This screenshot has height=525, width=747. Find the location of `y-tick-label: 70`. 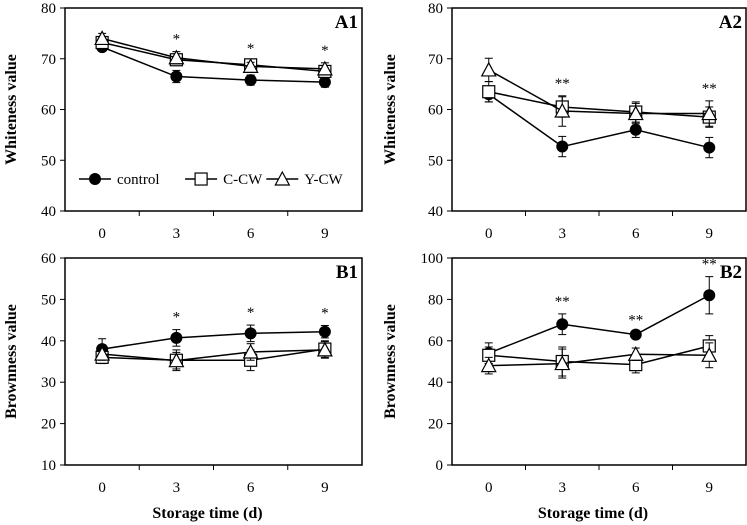

y-tick-label: 70 is located at coordinates (48, 60).